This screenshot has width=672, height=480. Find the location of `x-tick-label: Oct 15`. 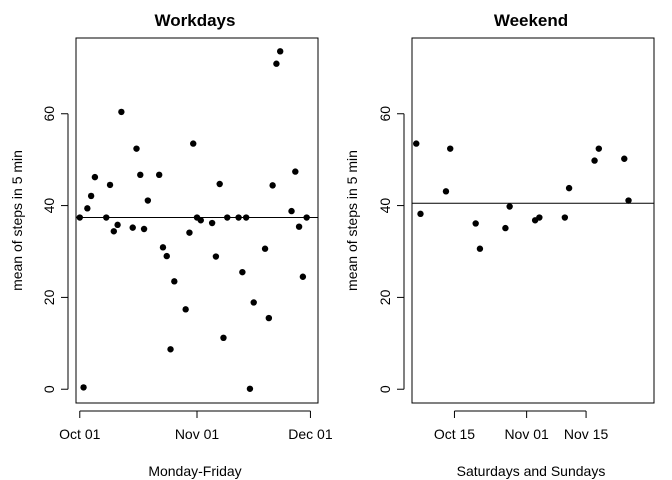

x-tick-label: Oct 15 is located at coordinates (454, 434).